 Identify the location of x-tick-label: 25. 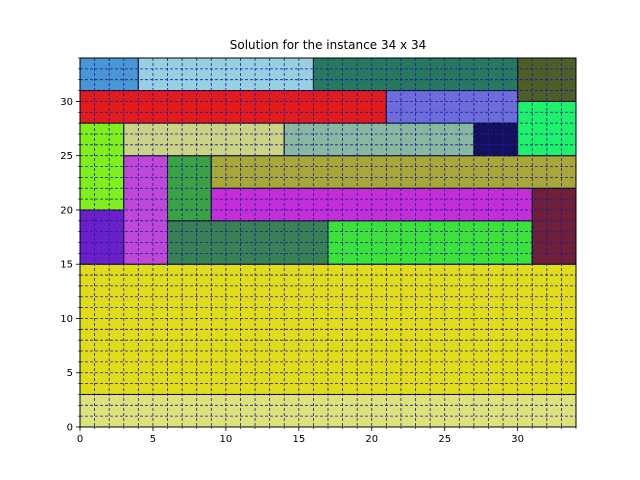
(444, 439).